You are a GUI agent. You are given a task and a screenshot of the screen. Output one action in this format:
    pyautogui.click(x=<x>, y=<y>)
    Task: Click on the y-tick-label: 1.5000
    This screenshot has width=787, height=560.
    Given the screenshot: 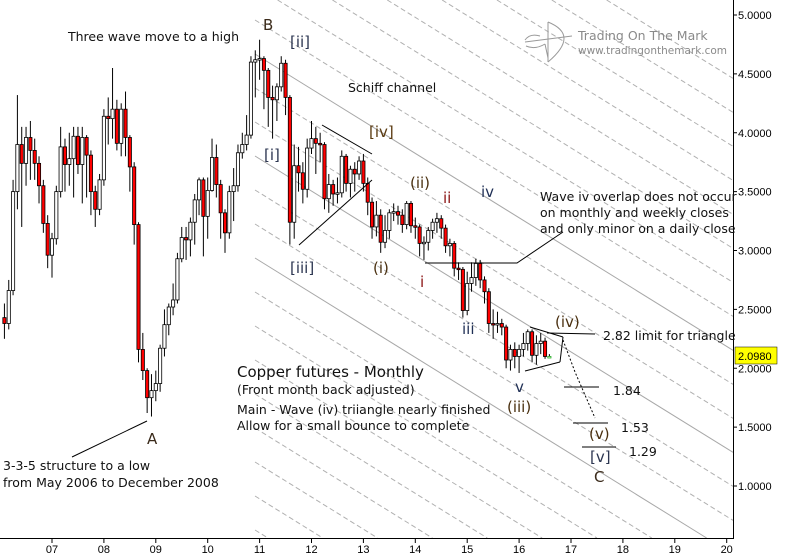 What is the action you would take?
    pyautogui.click(x=755, y=428)
    